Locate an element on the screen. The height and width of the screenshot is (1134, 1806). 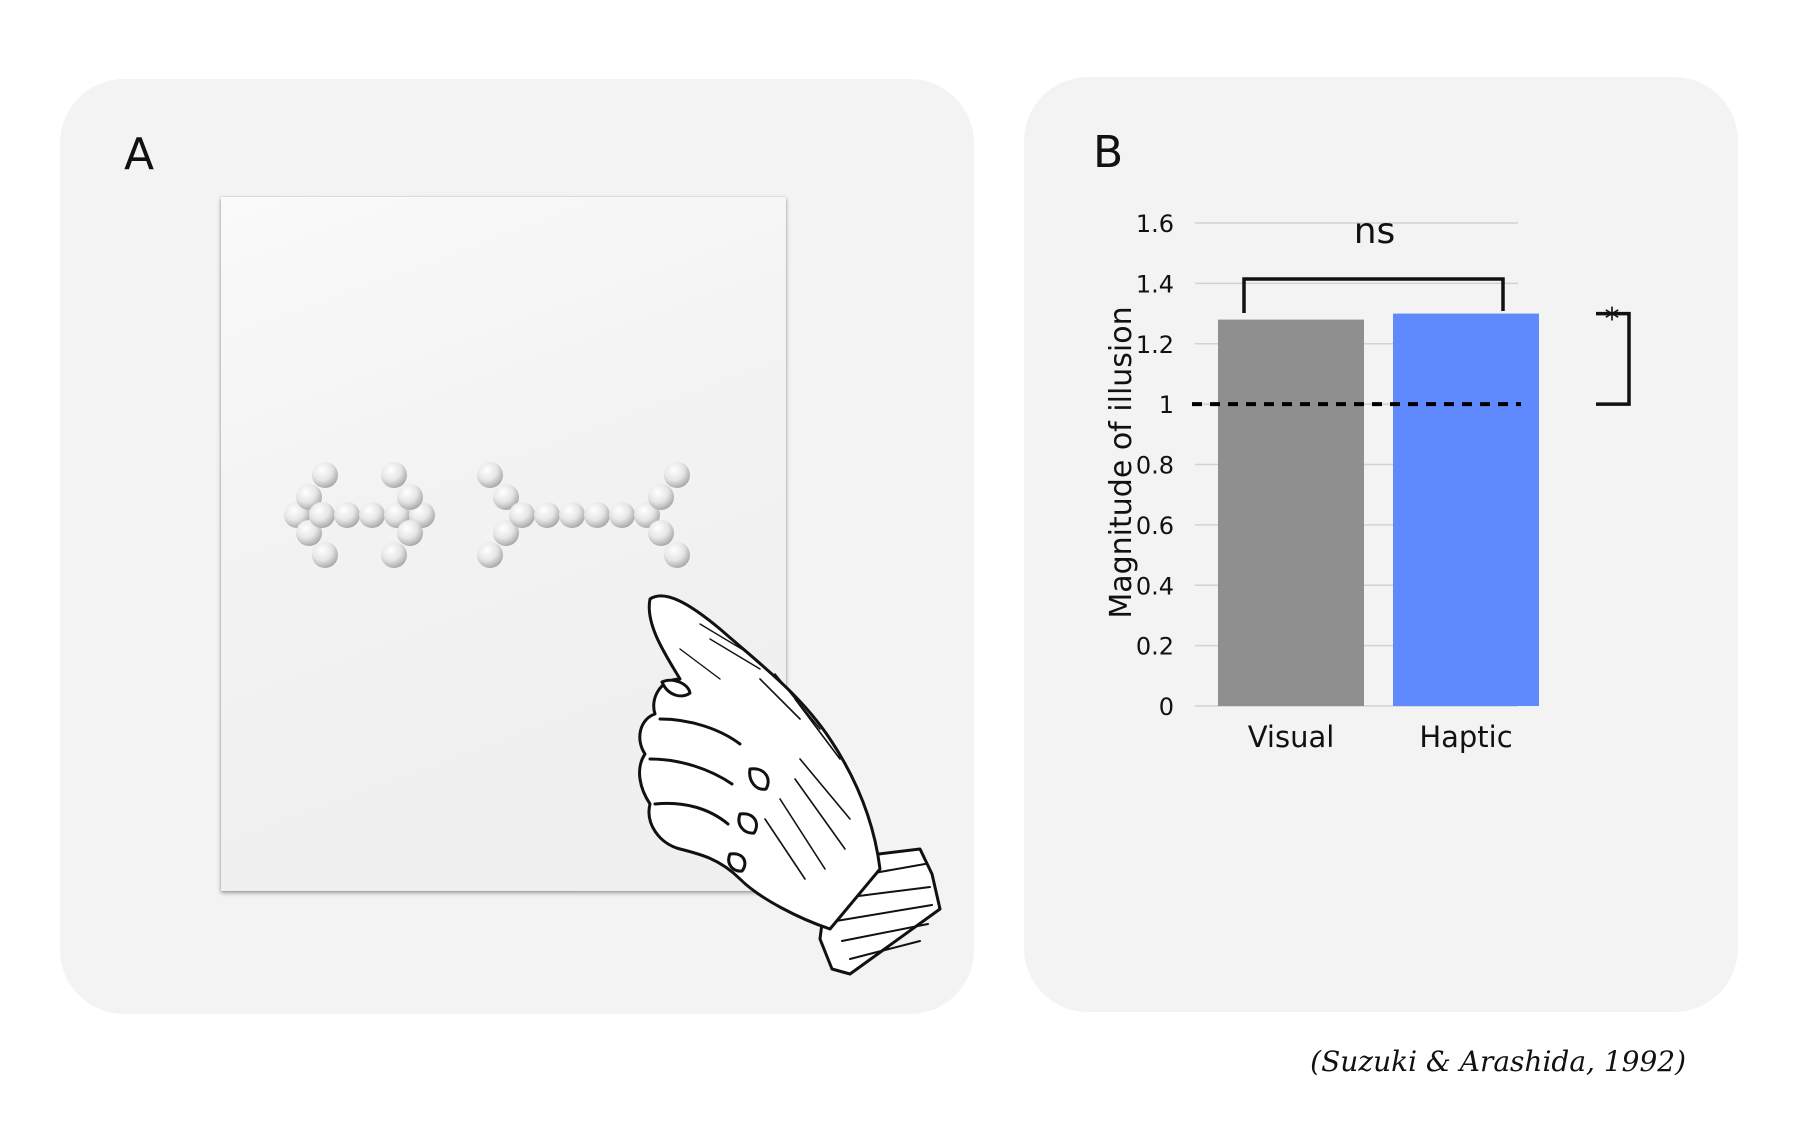
bar-visual is located at coordinates (1291, 512).